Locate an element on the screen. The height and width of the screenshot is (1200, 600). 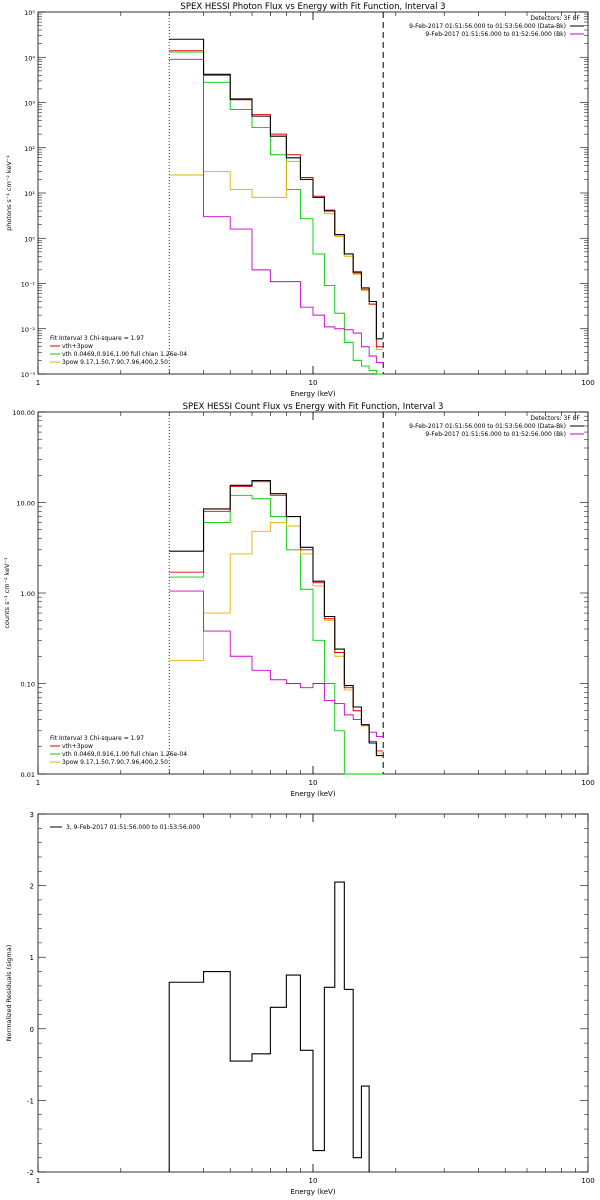
y-tick-label: 0.10 is located at coordinates (28, 685).